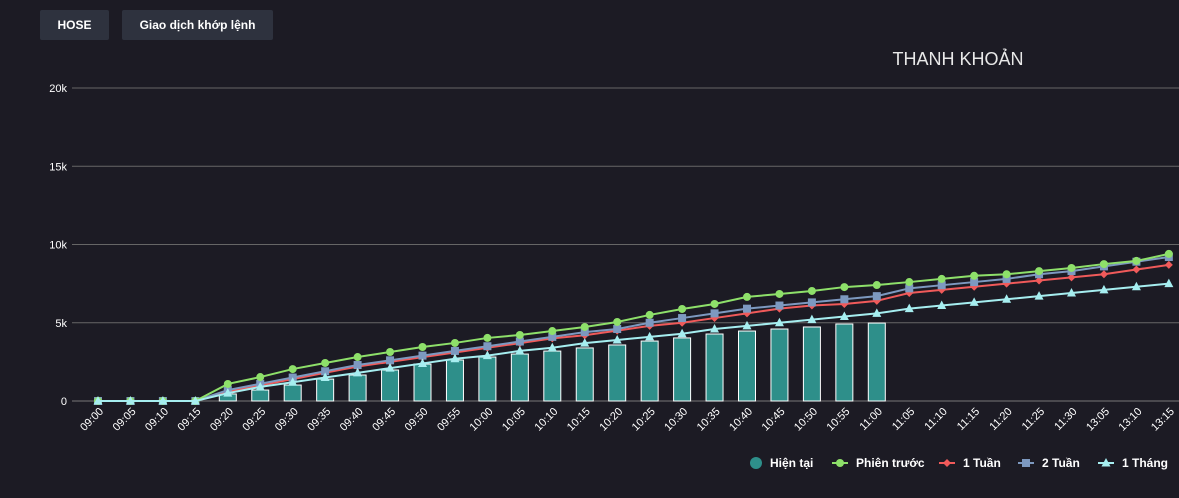  What do you see at coordinates (970, 463) in the screenshot?
I see `legend-item: 1 Tuần` at bounding box center [970, 463].